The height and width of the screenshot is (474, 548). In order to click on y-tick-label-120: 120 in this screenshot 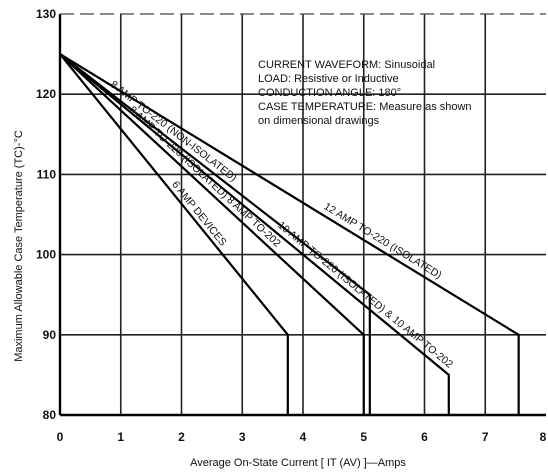, I will do `click(46, 94)`.